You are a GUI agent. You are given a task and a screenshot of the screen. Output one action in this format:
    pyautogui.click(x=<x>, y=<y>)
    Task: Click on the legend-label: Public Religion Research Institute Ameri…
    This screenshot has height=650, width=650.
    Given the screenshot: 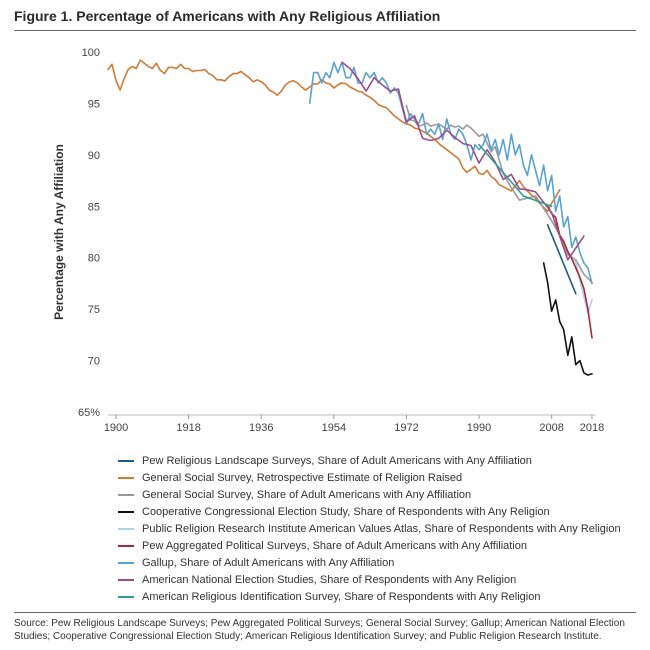 What is the action you would take?
    pyautogui.click(x=381, y=528)
    